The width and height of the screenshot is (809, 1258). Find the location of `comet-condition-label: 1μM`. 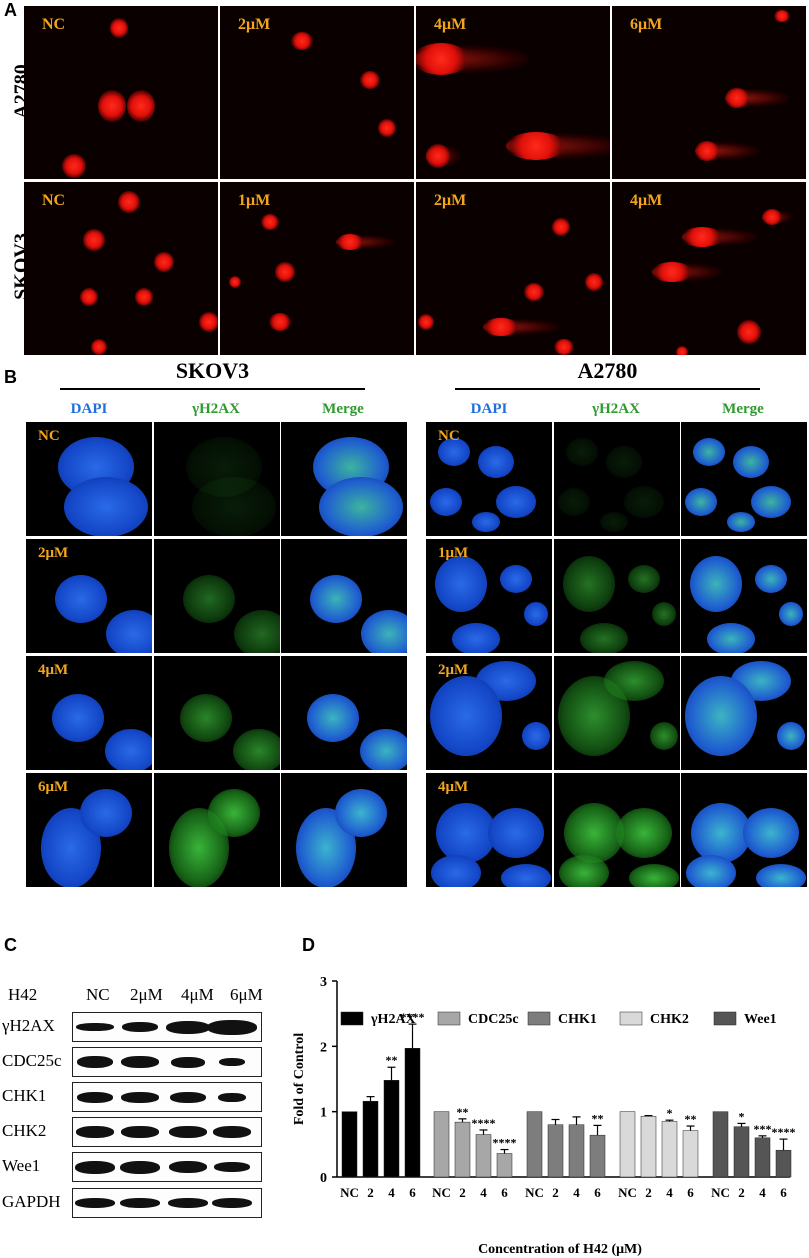

comet-condition-label: 1μM is located at coordinates (254, 200).